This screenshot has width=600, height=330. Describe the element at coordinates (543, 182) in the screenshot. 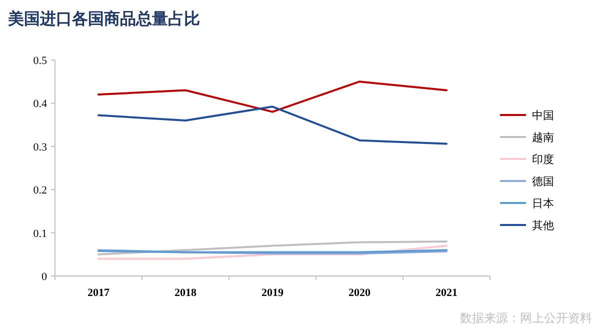

I see `legend-label: 德国` at that location.